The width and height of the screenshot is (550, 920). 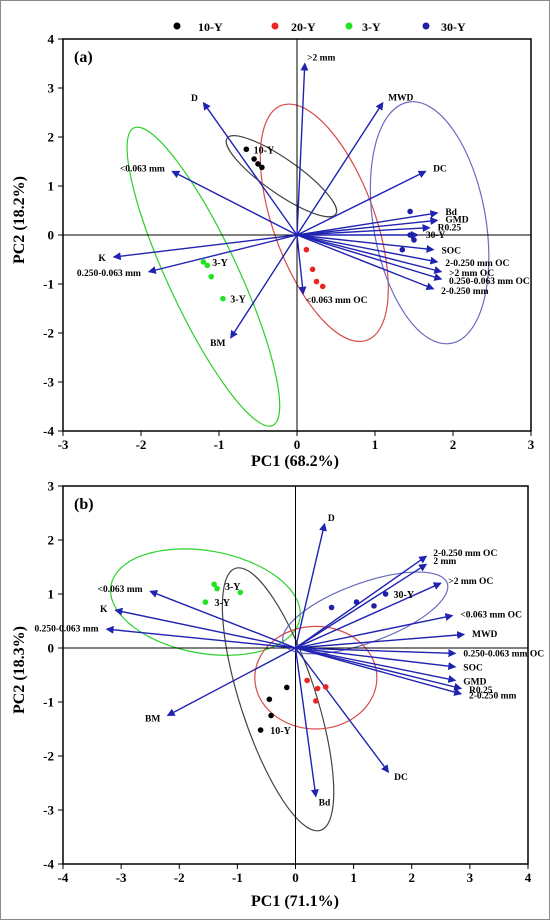 What do you see at coordinates (310, 585) in the screenshot?
I see `panel-b-vector-d` at bounding box center [310, 585].